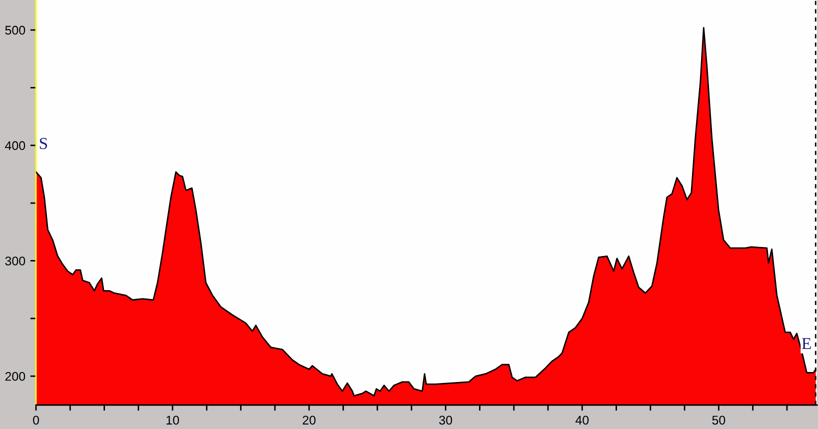 The width and height of the screenshot is (818, 429). Describe the element at coordinates (445, 420) in the screenshot. I see `x-tick-label: 30` at that location.